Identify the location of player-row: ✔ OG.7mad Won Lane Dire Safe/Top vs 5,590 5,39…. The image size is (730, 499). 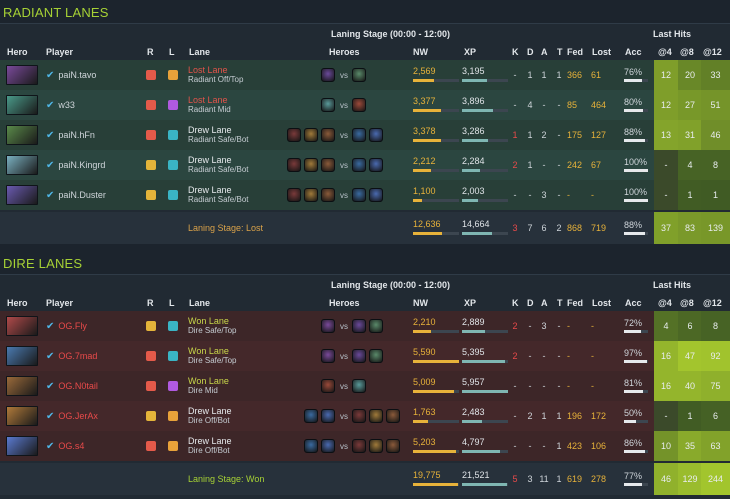
(365, 356).